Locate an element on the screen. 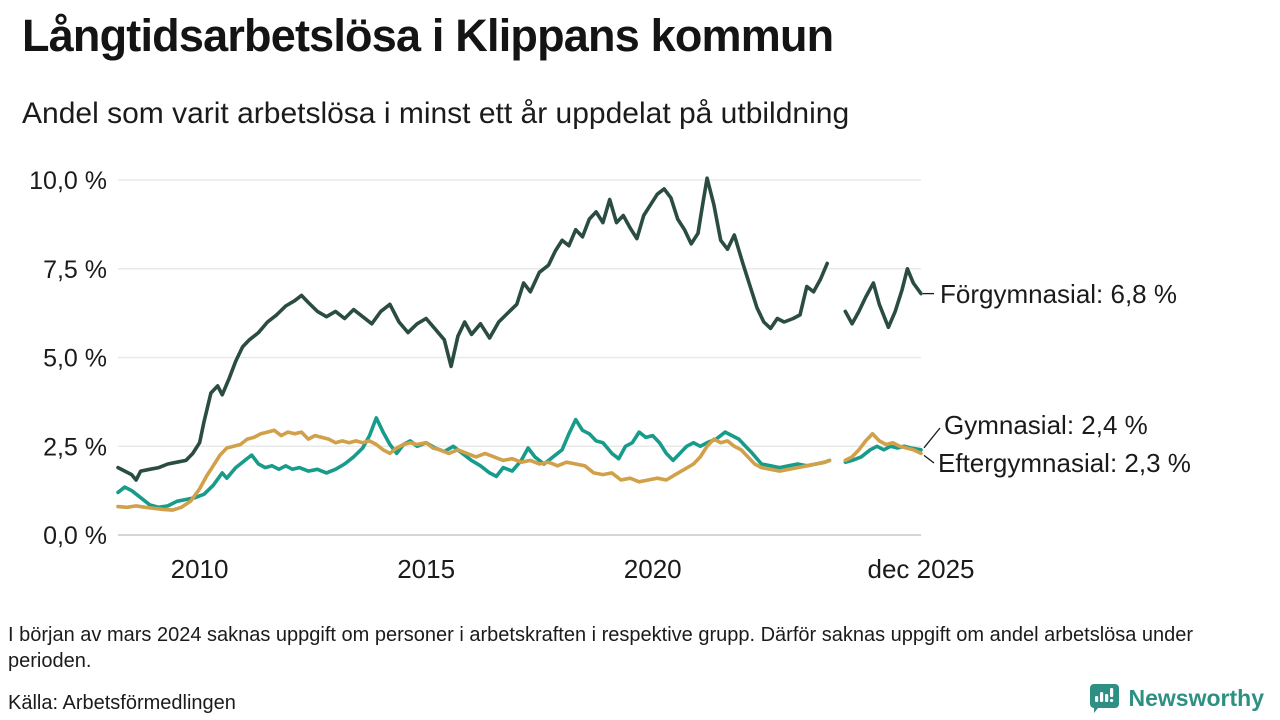 This screenshot has width=1280, height=720. y-tick-label: 2,5 % is located at coordinates (75, 447).